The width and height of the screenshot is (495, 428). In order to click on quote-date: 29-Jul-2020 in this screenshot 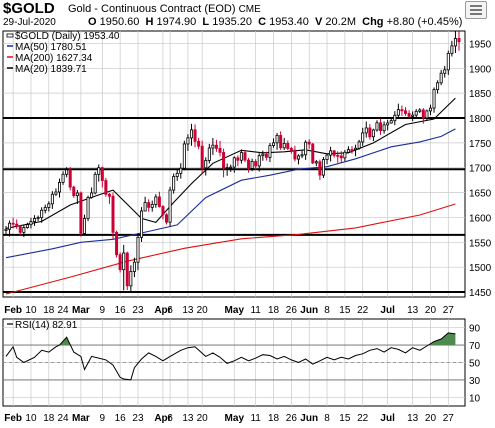, I will do `click(29, 22)`.